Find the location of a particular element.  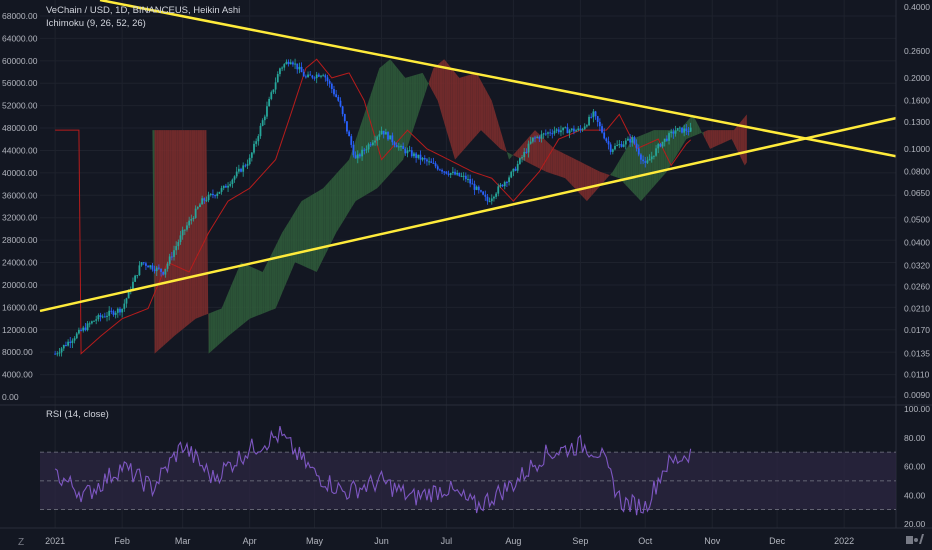

x-axis-tick-label: Dec is located at coordinates (777, 541).